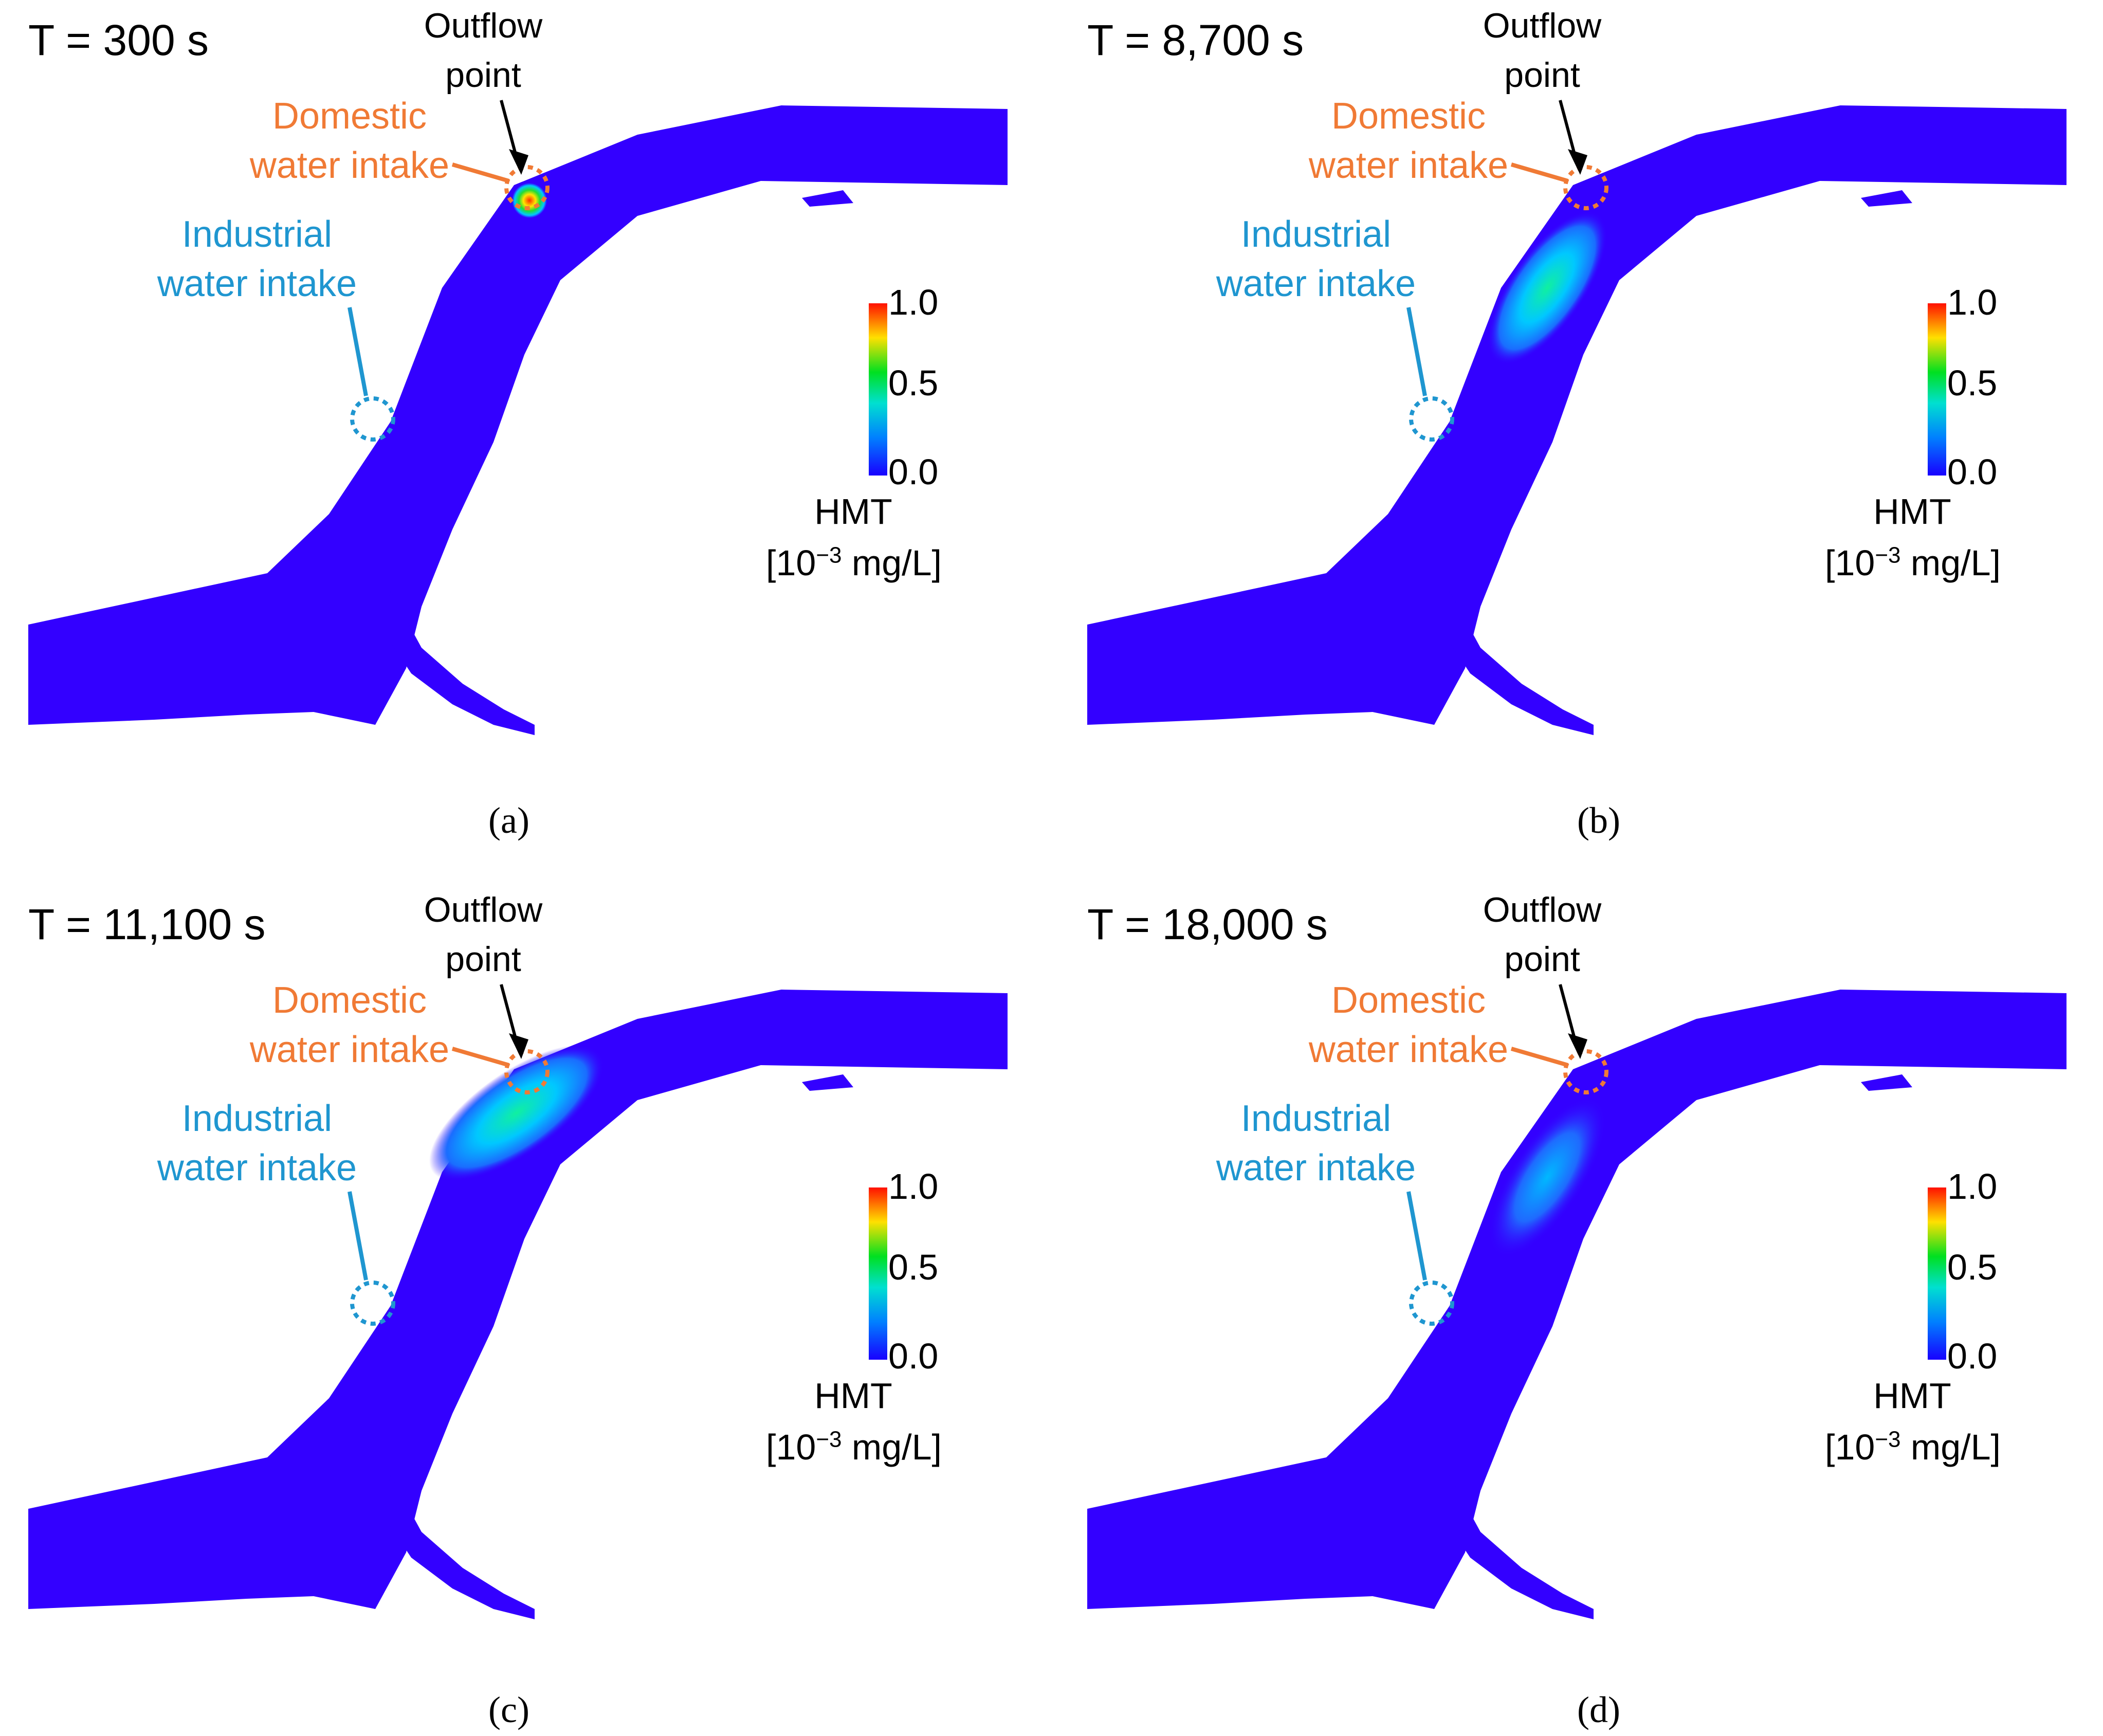  I want to click on time-label: T = 18,000 s, so click(1207, 924).